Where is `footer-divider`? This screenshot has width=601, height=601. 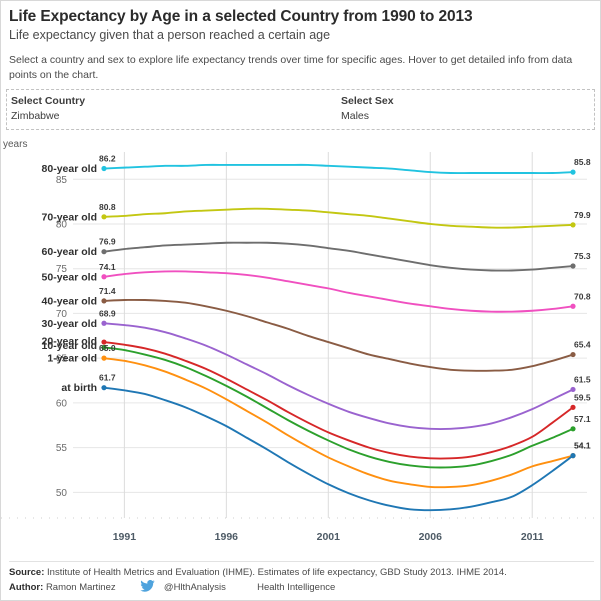
footer-divider is located at coordinates (301, 562).